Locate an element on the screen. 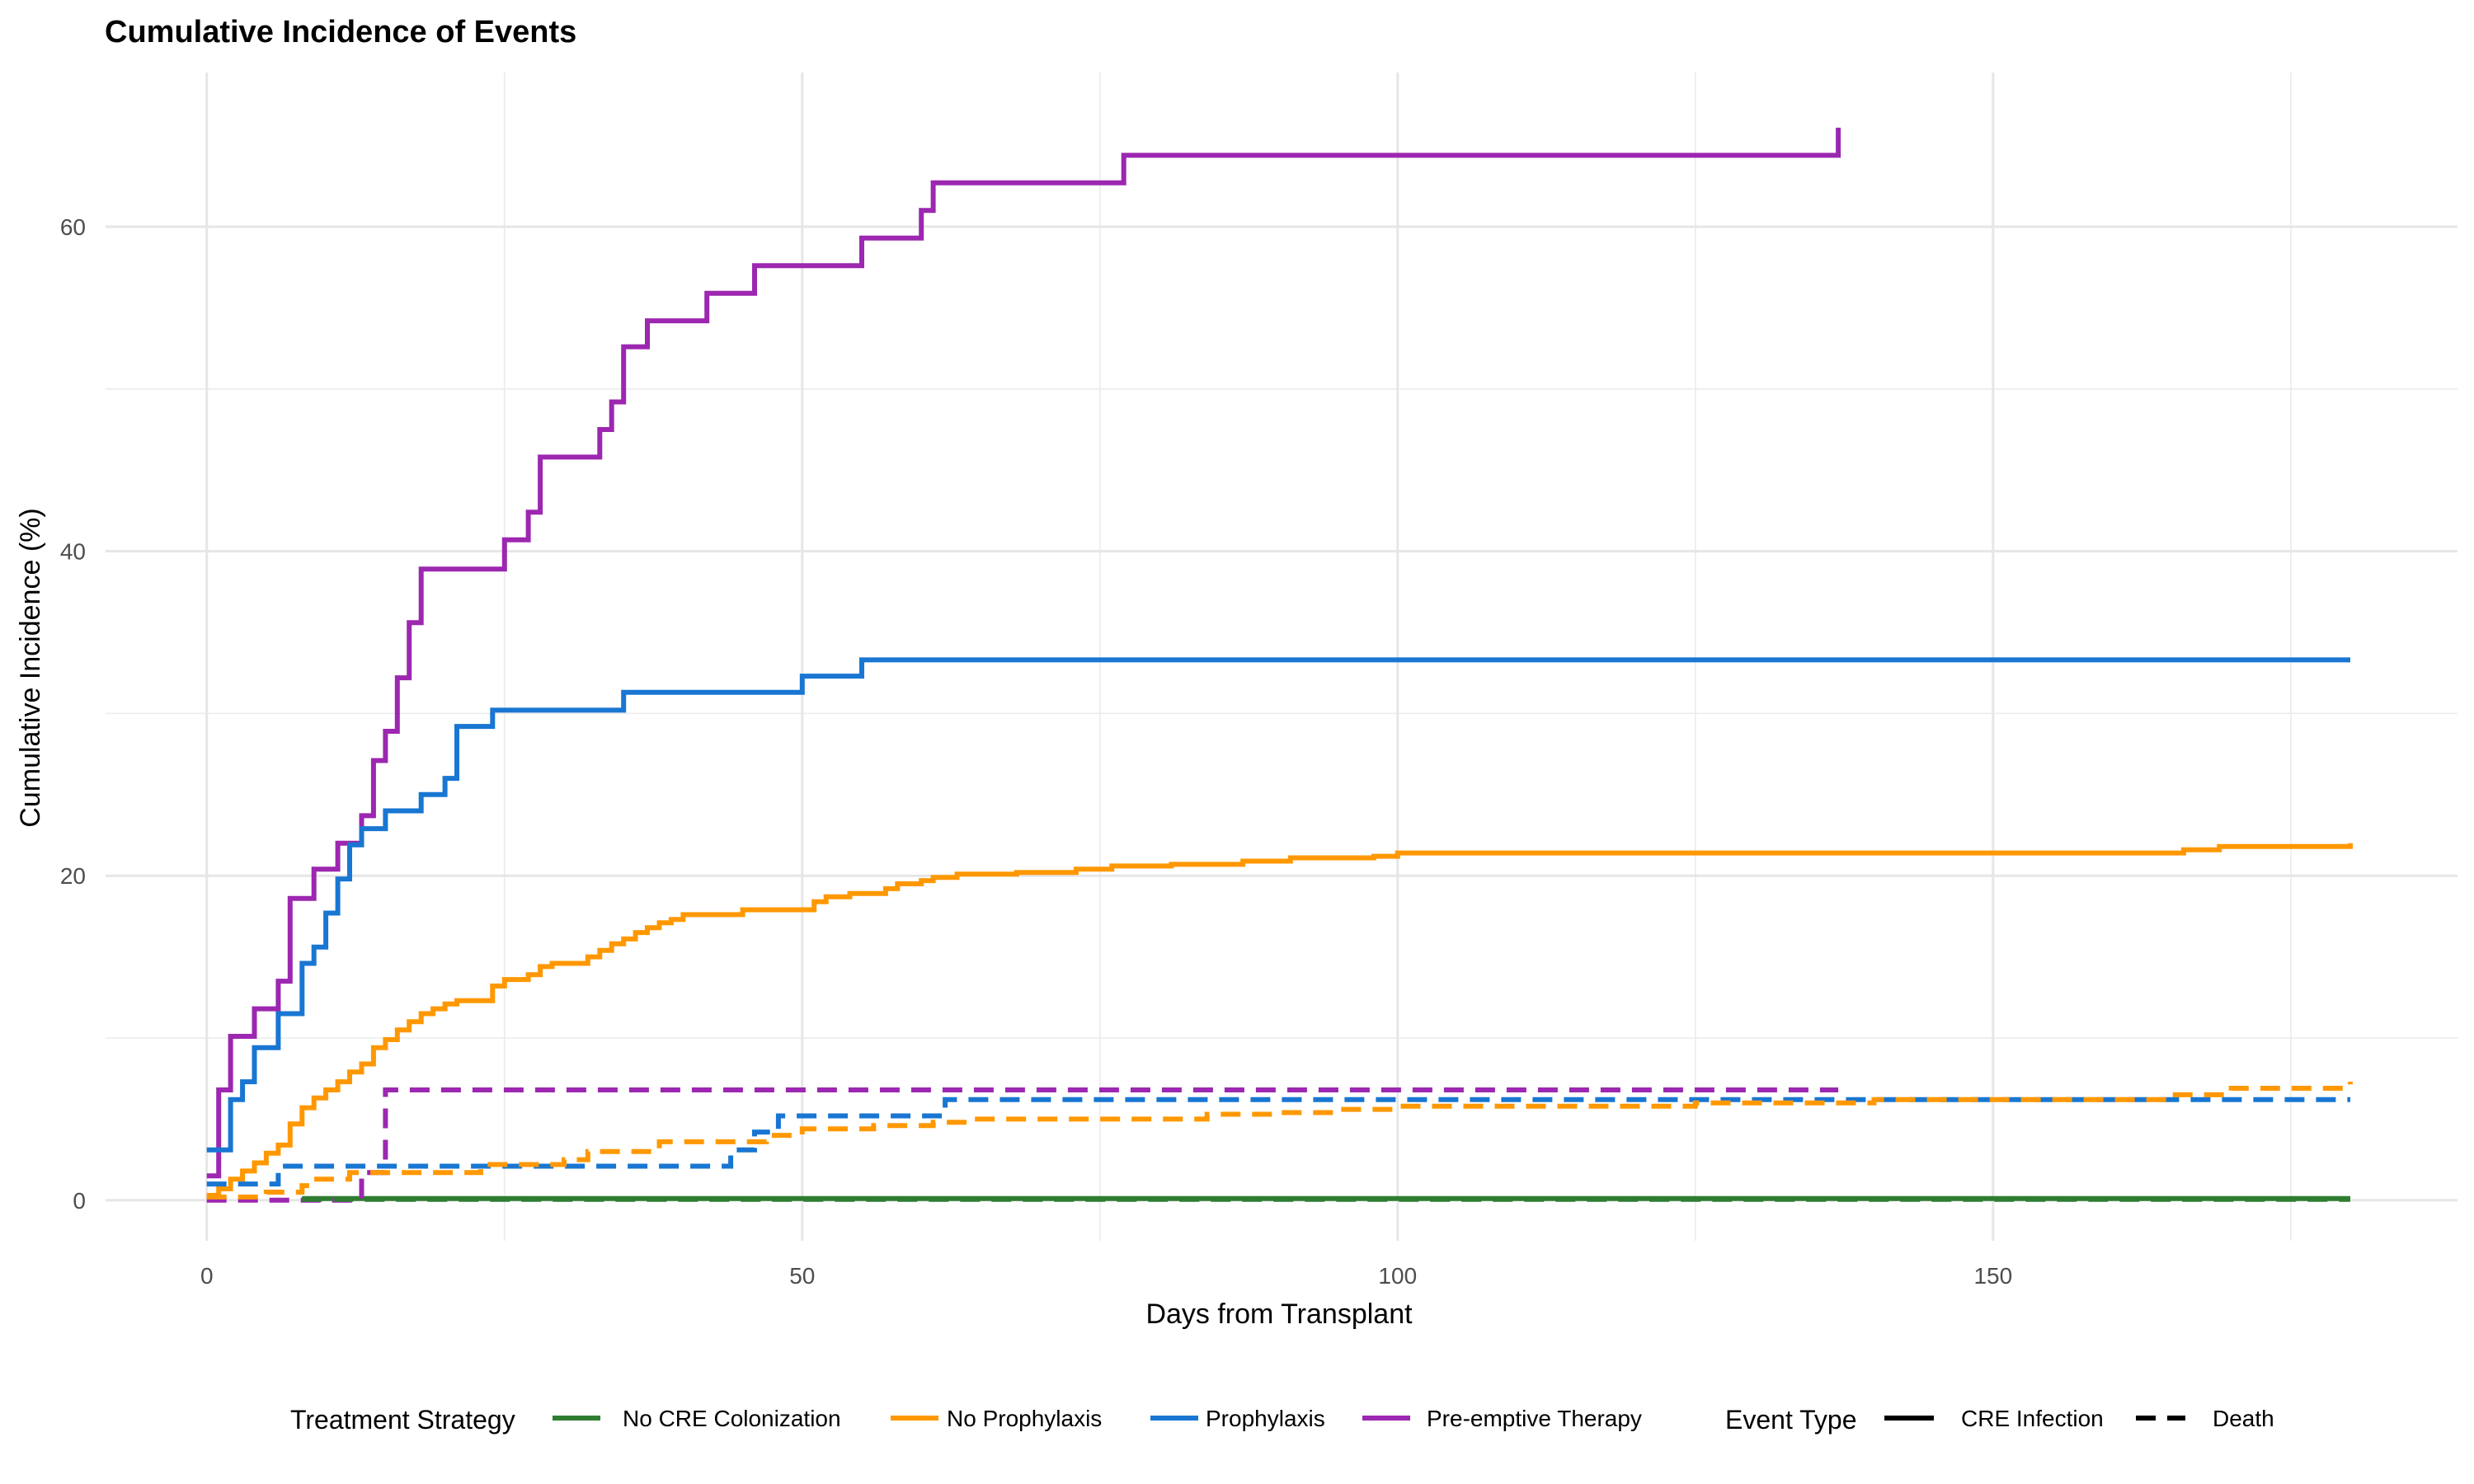 Image resolution: width=2474 pixels, height=1484 pixels. x-tick-label: 50 is located at coordinates (802, 1276).